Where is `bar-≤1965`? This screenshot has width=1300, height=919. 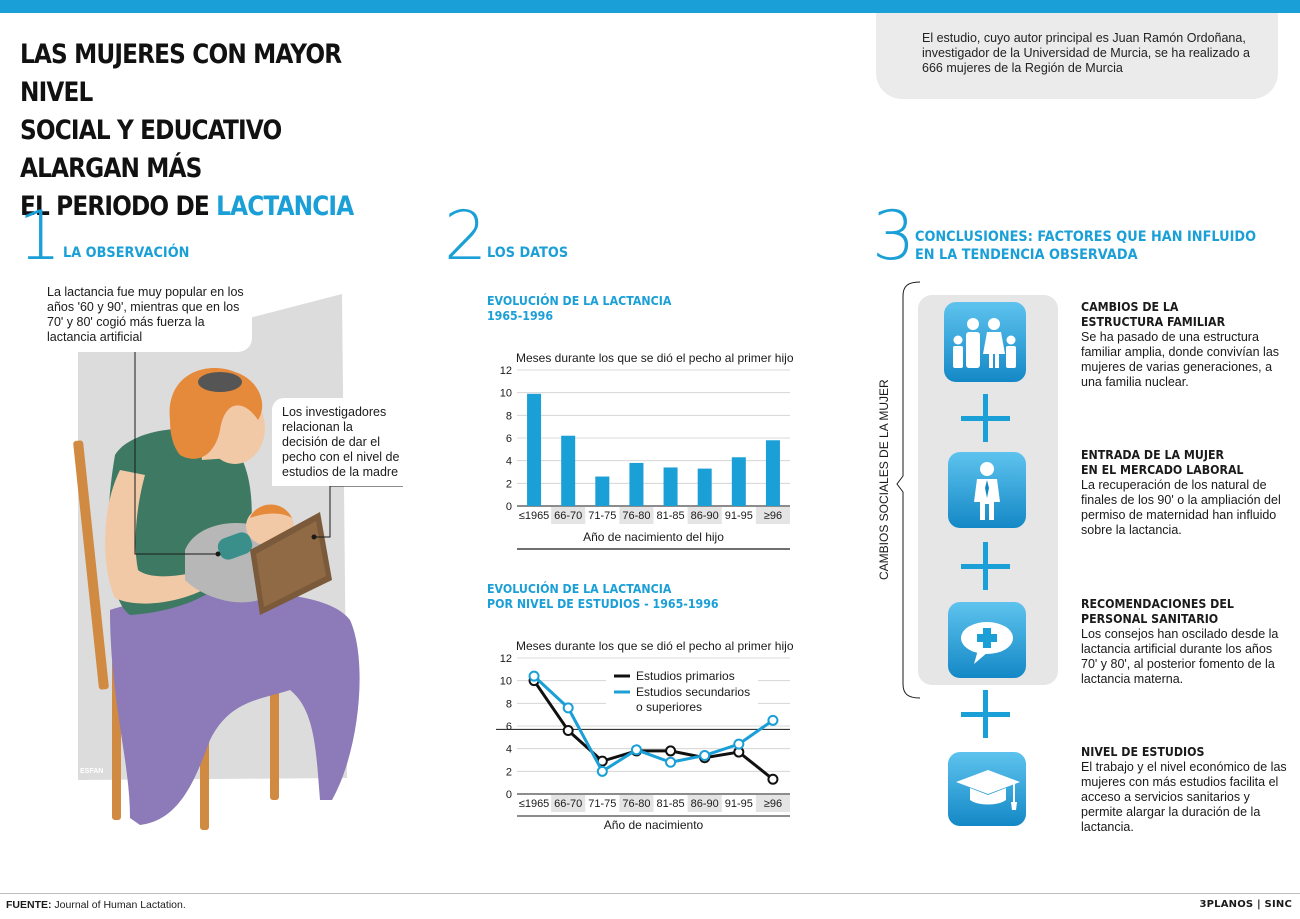 bar-≤1965 is located at coordinates (534, 449).